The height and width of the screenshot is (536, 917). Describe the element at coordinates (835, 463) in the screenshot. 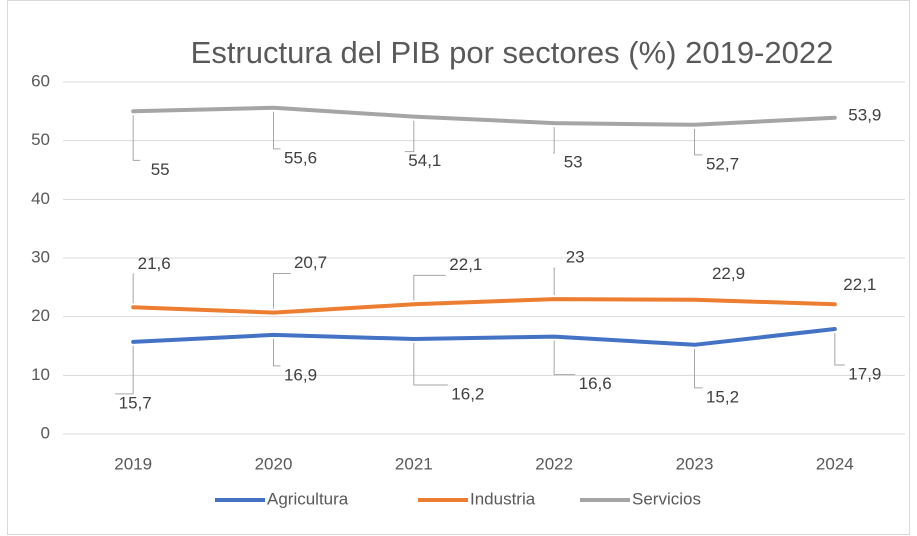

I see `x-tick-label: 2024` at that location.